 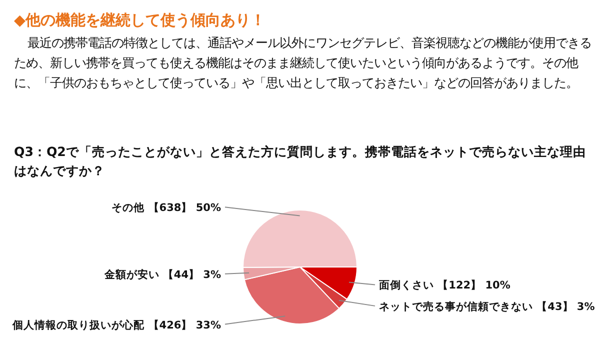 What do you see at coordinates (140, 20) in the screenshot?
I see `text: ◆他の機能を継続して使う傾向あり！` at bounding box center [140, 20].